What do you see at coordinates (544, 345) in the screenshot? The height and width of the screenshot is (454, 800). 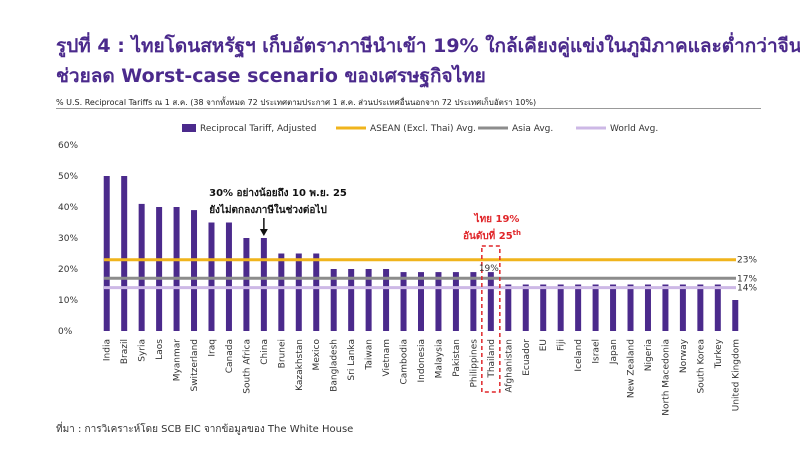 I see `x-tick-label: EU` at bounding box center [544, 345].